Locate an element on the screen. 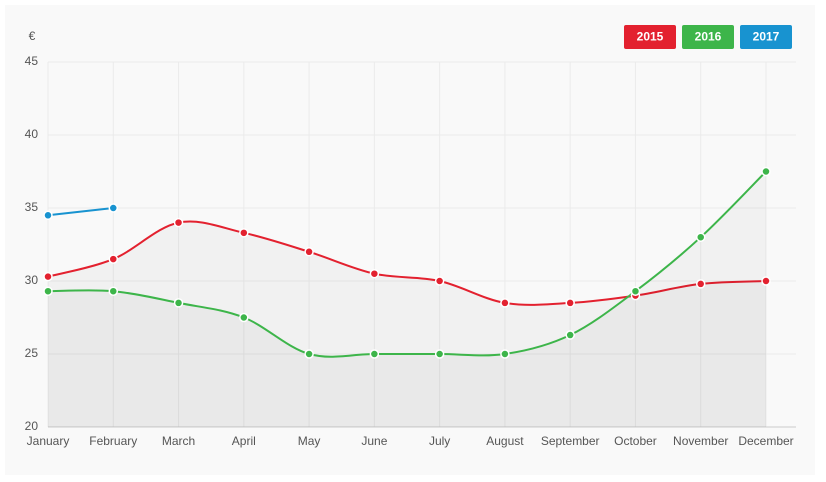 The image size is (826, 482). x-tick-label: June is located at coordinates (374, 441).